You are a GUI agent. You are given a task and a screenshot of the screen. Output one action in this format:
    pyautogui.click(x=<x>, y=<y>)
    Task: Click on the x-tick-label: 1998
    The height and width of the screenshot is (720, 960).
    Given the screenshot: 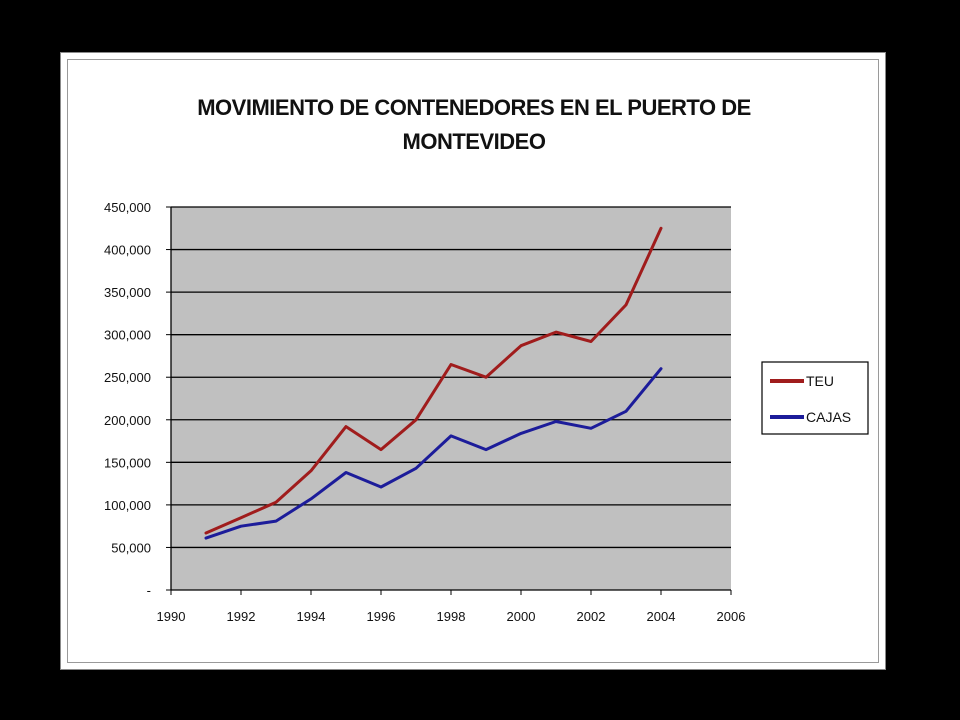 What is the action you would take?
    pyautogui.click(x=451, y=616)
    